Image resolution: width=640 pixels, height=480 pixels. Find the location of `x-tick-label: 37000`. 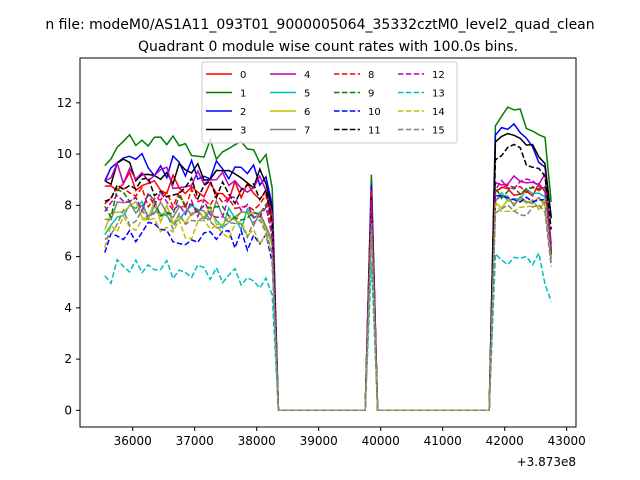

x-tick-label: 37000 is located at coordinates (195, 441).